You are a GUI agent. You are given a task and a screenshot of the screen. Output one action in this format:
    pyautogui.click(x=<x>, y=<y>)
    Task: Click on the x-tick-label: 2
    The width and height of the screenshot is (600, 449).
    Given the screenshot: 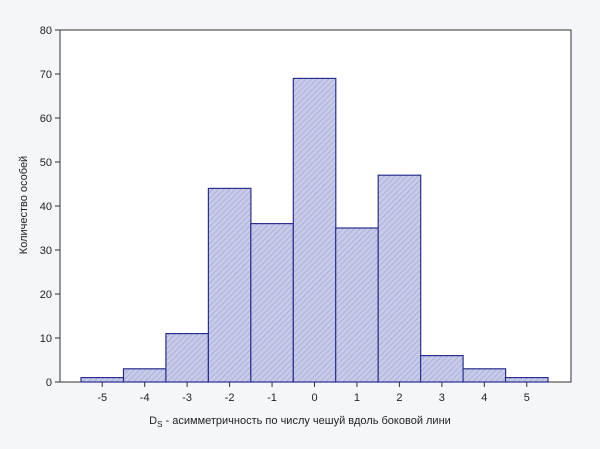 What is the action you would take?
    pyautogui.click(x=399, y=398)
    